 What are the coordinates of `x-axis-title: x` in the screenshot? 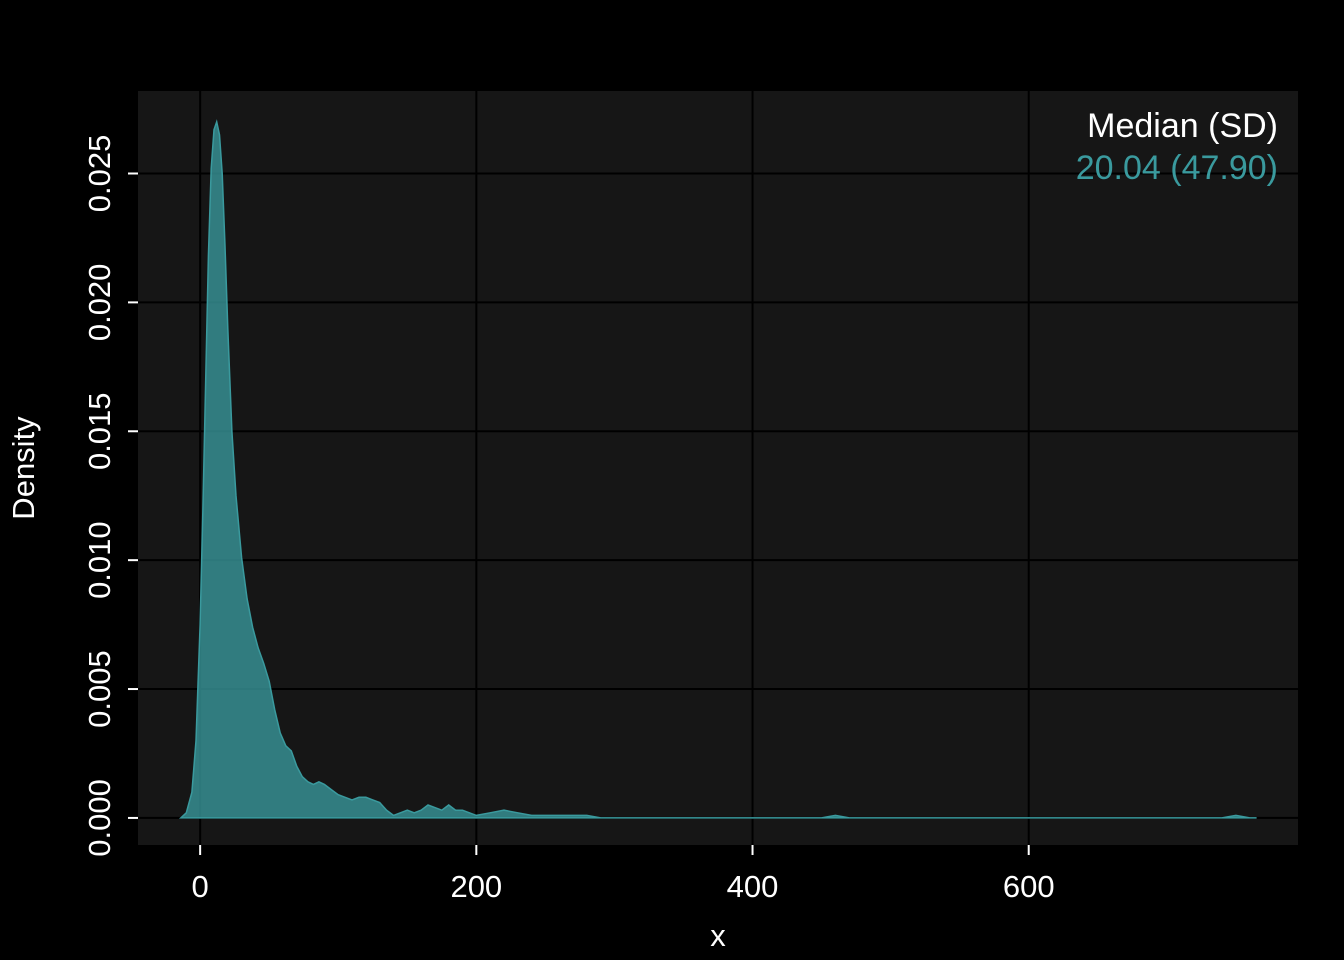 It's located at (718, 935).